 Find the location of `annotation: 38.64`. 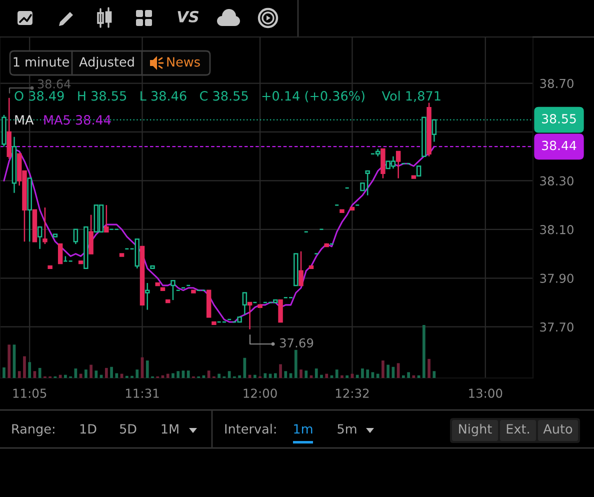

annotation: 38.64 is located at coordinates (54, 83).